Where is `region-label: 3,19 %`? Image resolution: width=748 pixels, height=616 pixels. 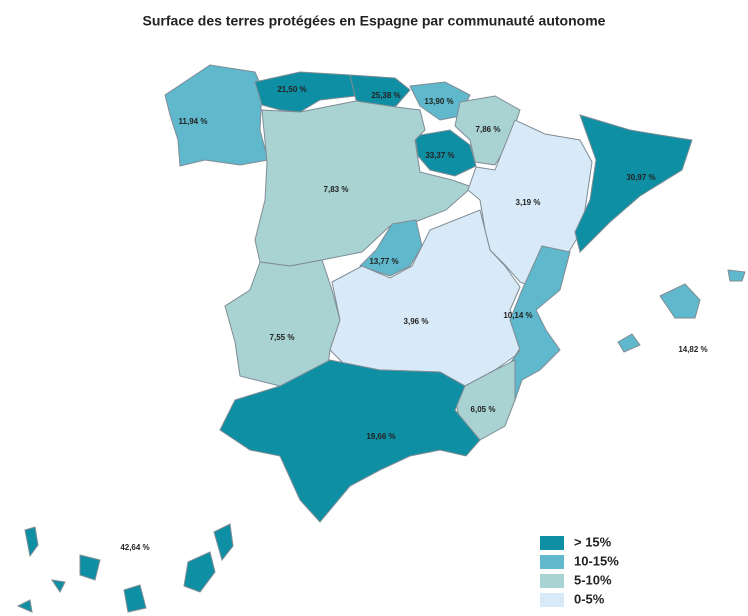 region-label: 3,19 % is located at coordinates (528, 202).